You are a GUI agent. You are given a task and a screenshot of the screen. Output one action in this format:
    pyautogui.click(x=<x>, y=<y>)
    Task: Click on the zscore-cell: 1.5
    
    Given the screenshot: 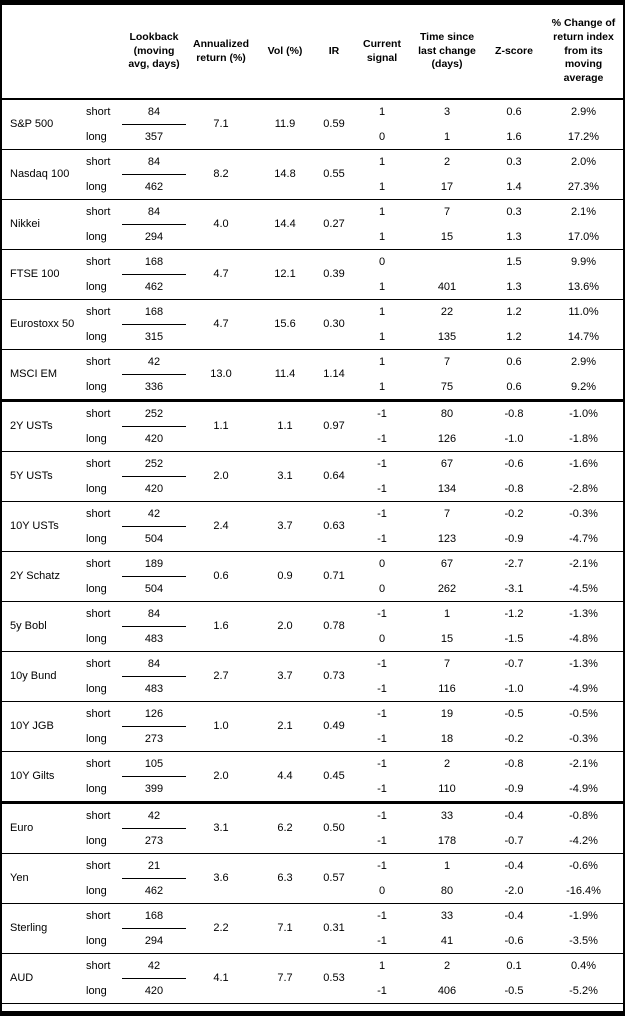 What is the action you would take?
    pyautogui.click(x=514, y=262)
    